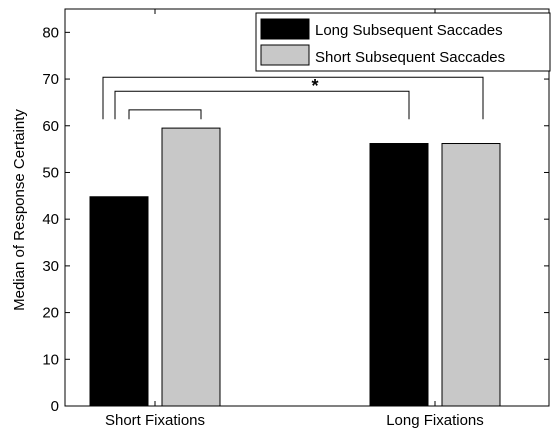 Image resolution: width=559 pixels, height=429 pixels. Describe the element at coordinates (285, 29) in the screenshot. I see `legend-swatch-long` at that location.